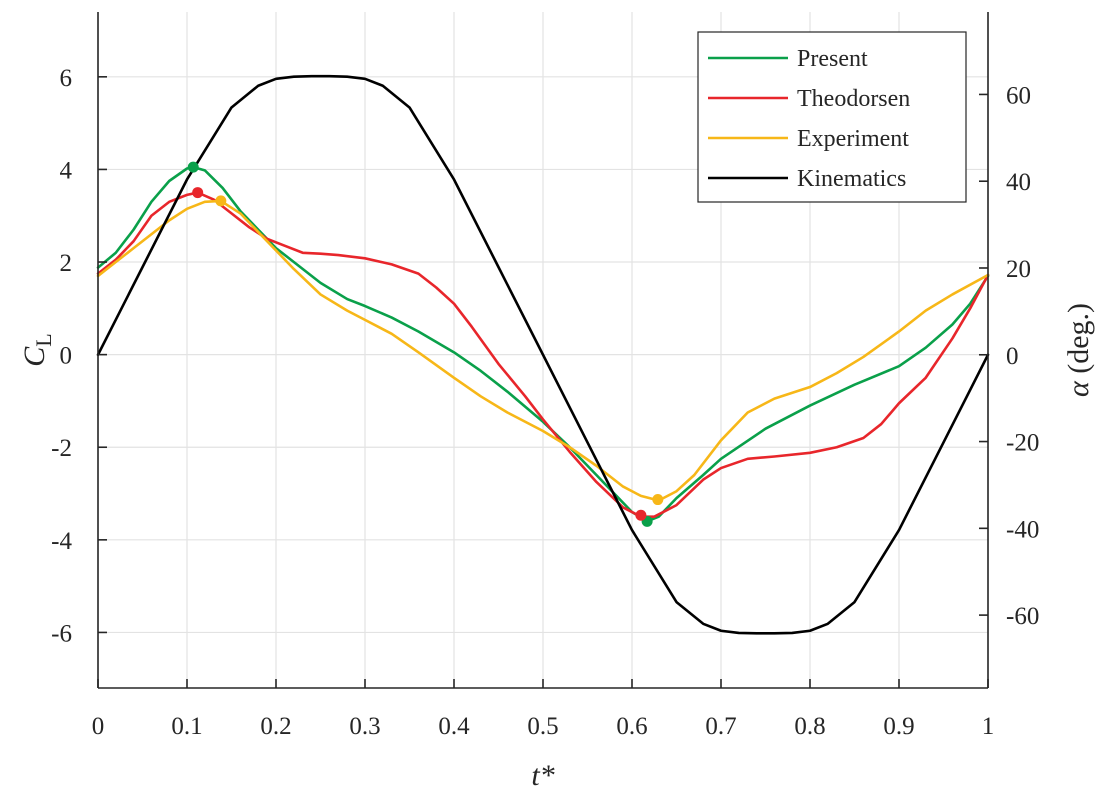 Image resolution: width=1110 pixels, height=795 pixels. Describe the element at coordinates (66, 170) in the screenshot. I see `y-tick-label: 4` at that location.